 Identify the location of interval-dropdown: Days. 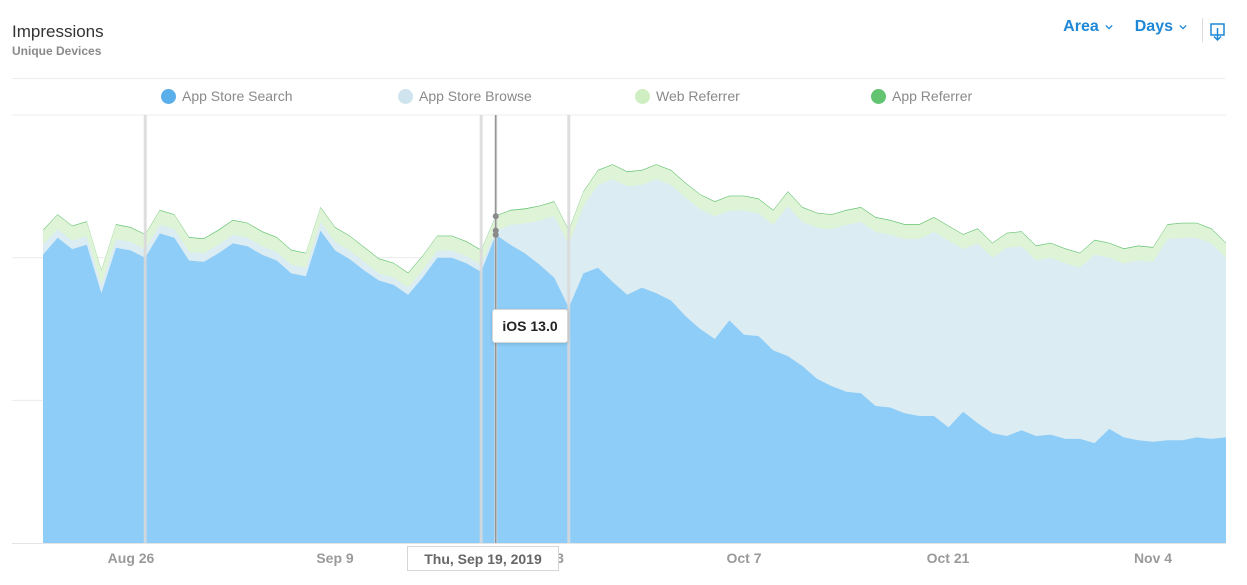
(1161, 27).